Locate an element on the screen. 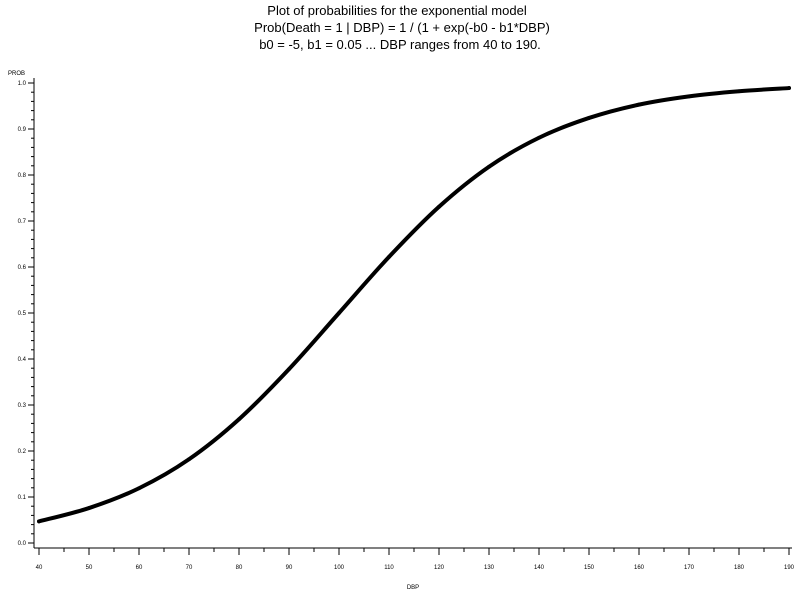  x-tick-label: 40 is located at coordinates (39, 568).